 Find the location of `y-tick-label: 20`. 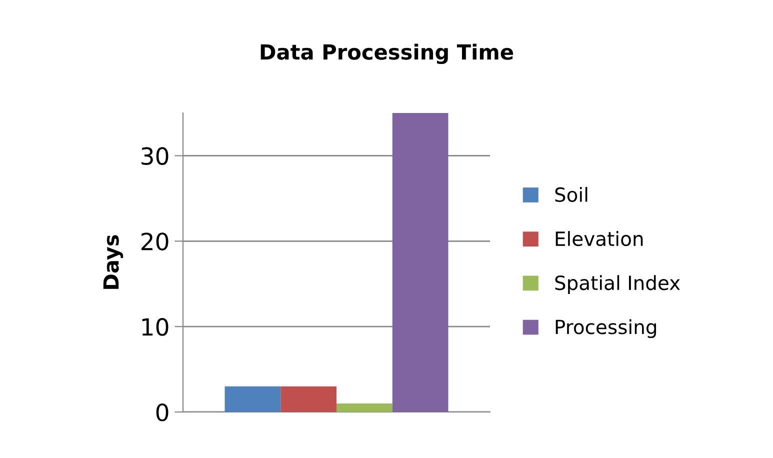

y-tick-label: 20 is located at coordinates (154, 241).